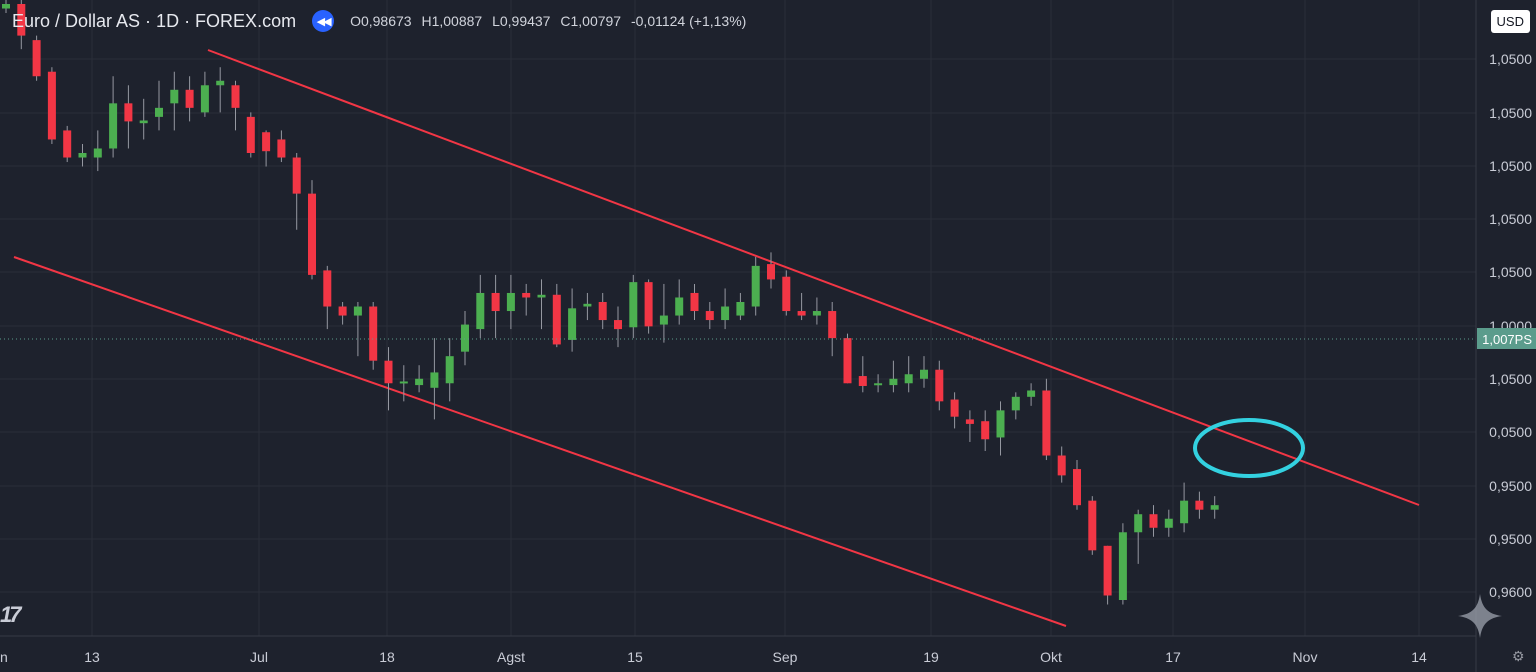 This screenshot has width=1536, height=672. What do you see at coordinates (11, 614) in the screenshot?
I see `tradingview-logo: 17` at bounding box center [11, 614].